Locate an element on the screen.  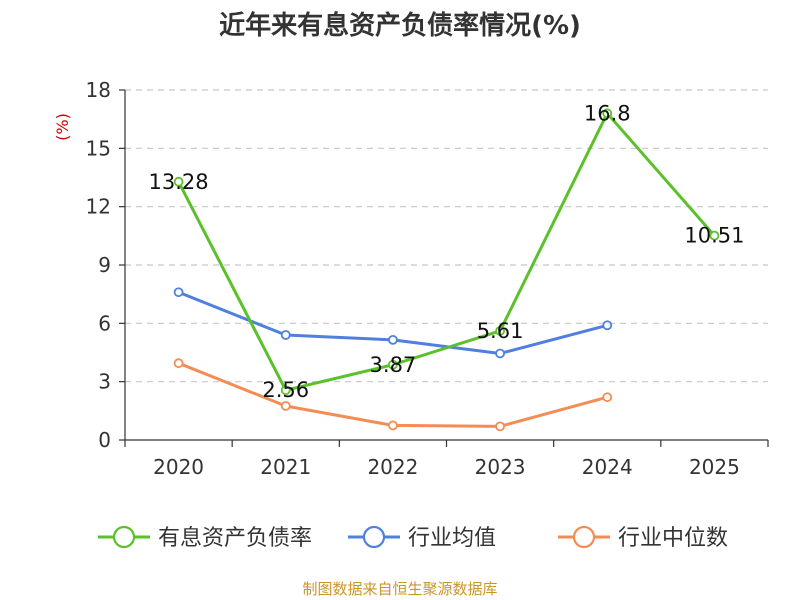
x-tick-label: 2022 is located at coordinates (392, 467).